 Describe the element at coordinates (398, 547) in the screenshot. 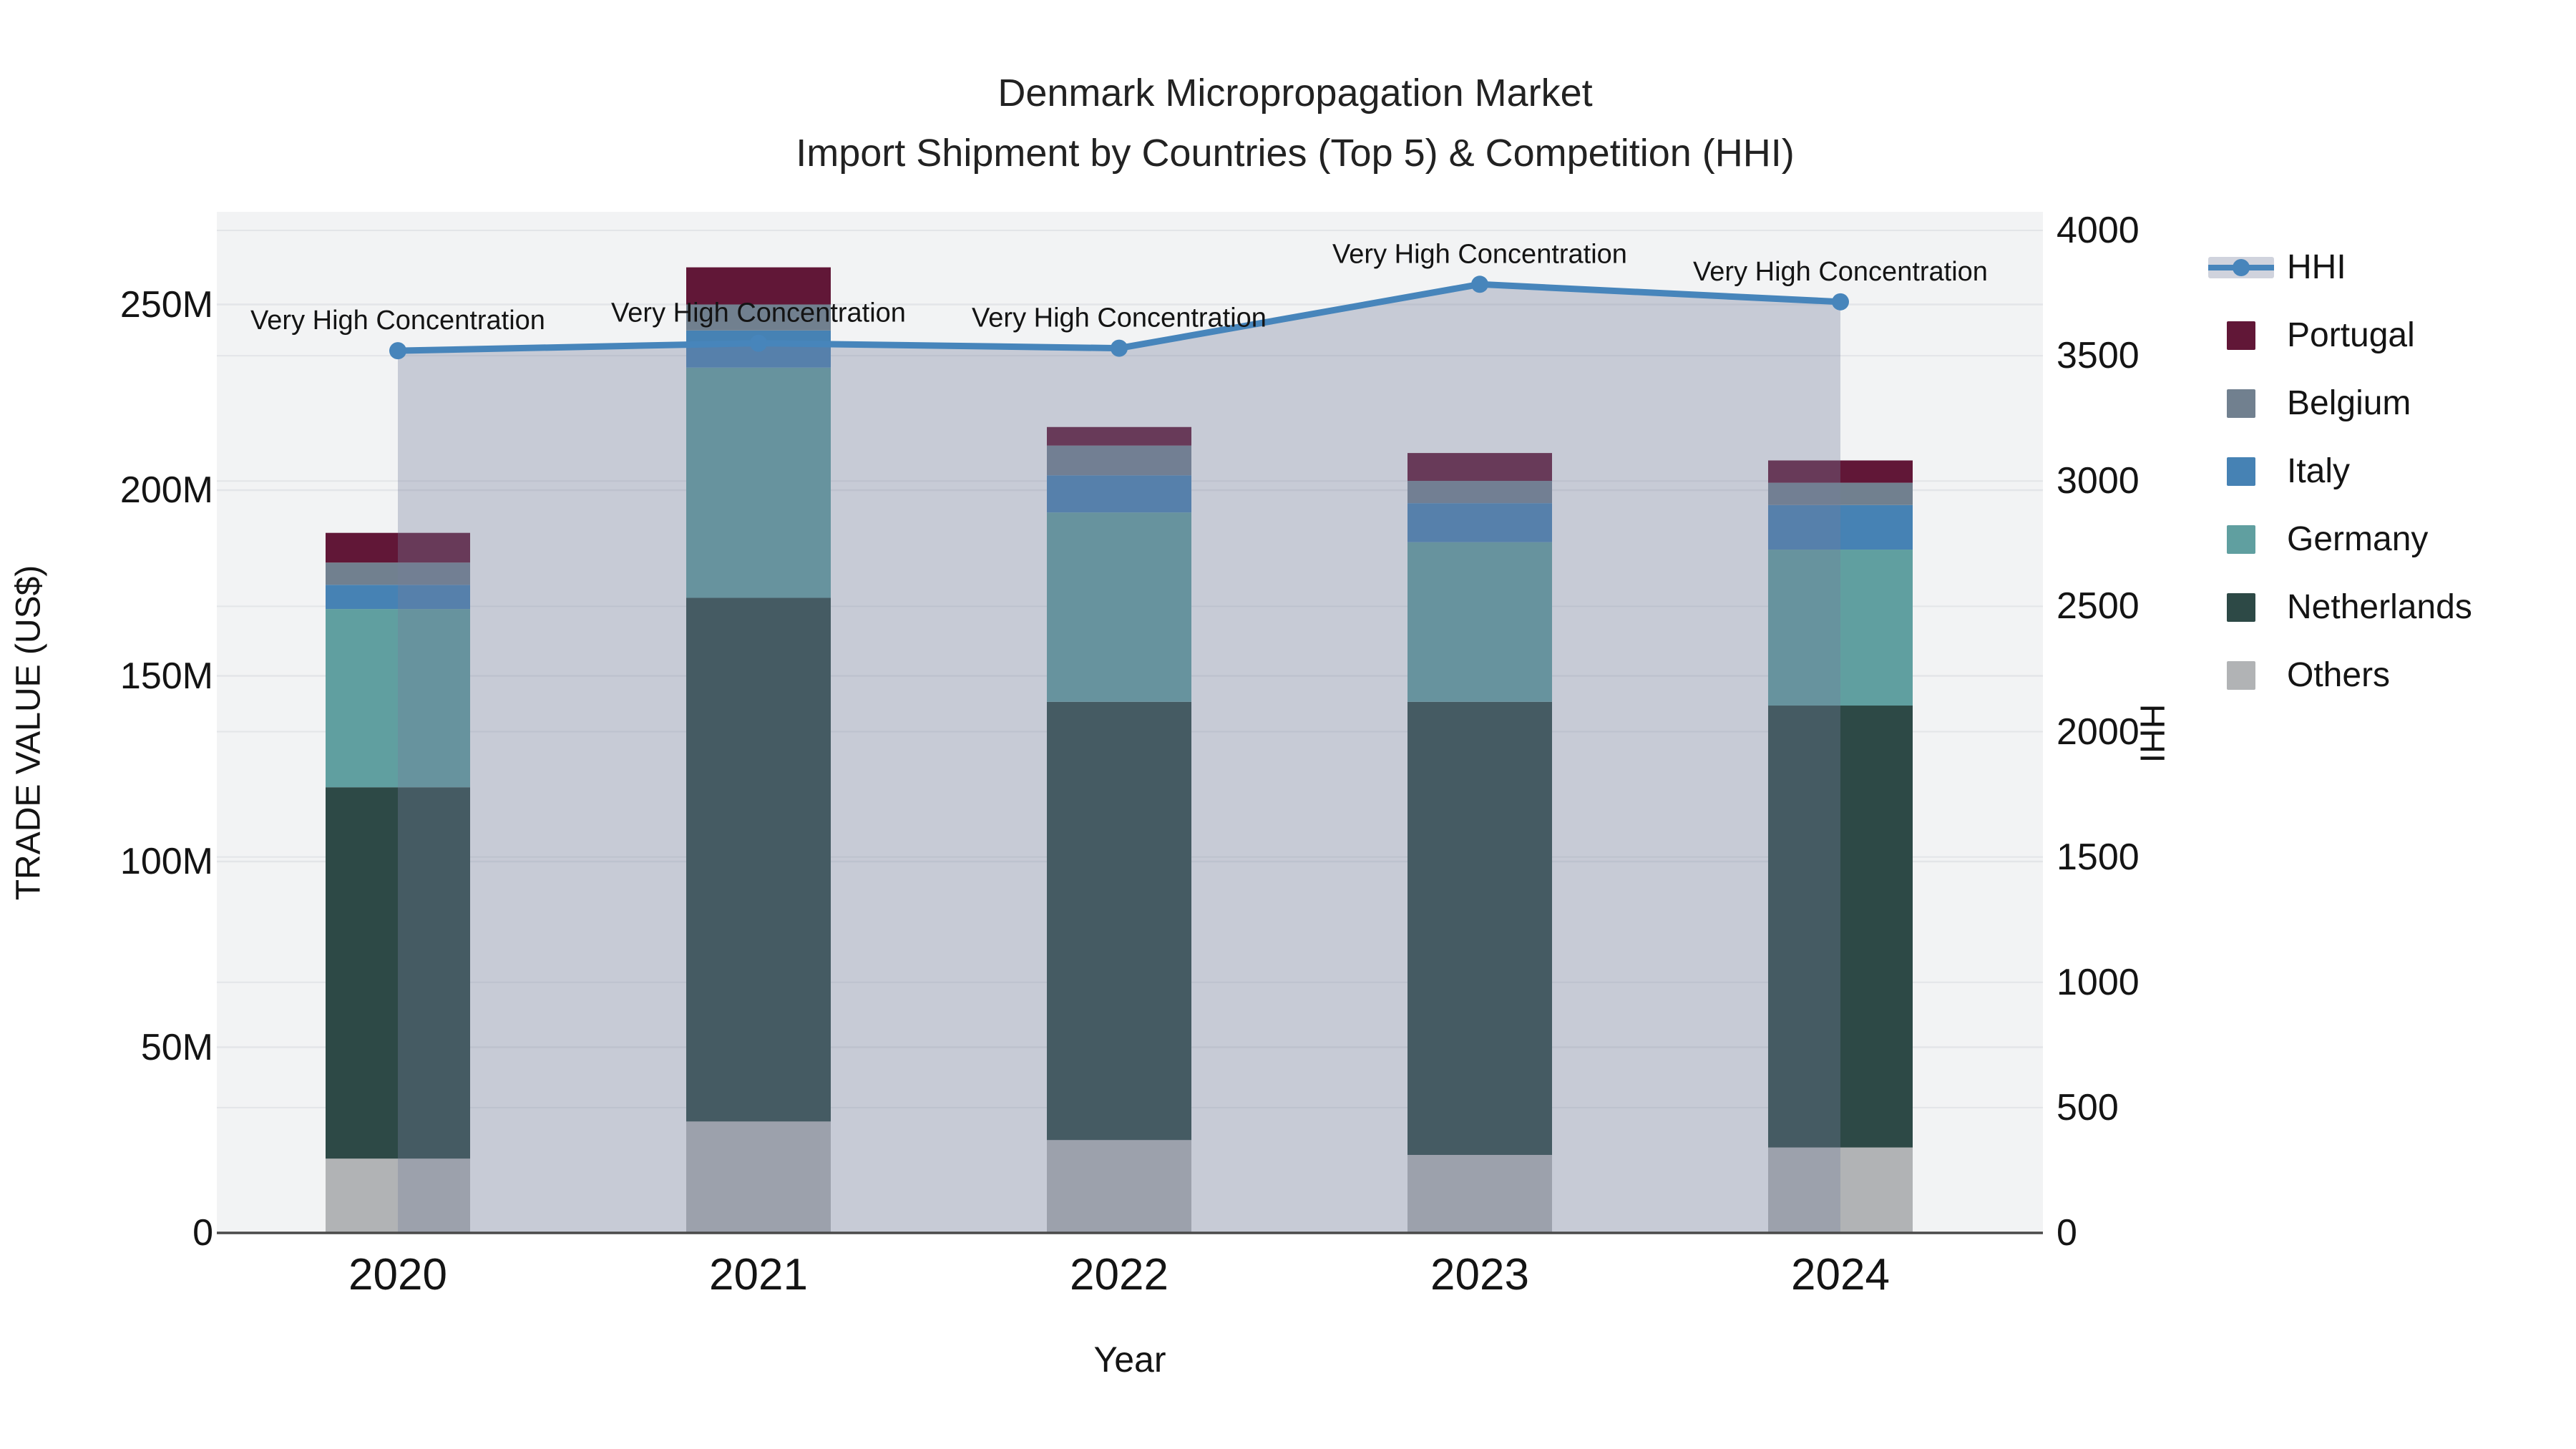

I see `bar-2020-portugal` at that location.